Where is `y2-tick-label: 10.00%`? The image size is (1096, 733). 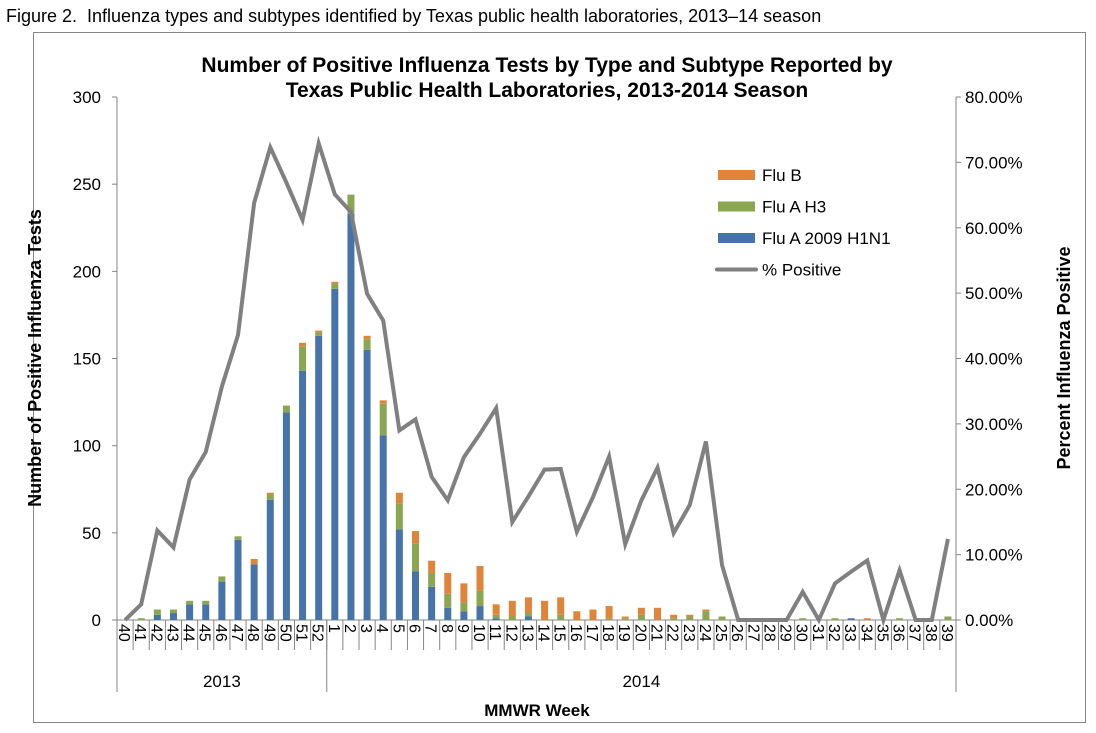
y2-tick-label: 10.00% is located at coordinates (994, 555).